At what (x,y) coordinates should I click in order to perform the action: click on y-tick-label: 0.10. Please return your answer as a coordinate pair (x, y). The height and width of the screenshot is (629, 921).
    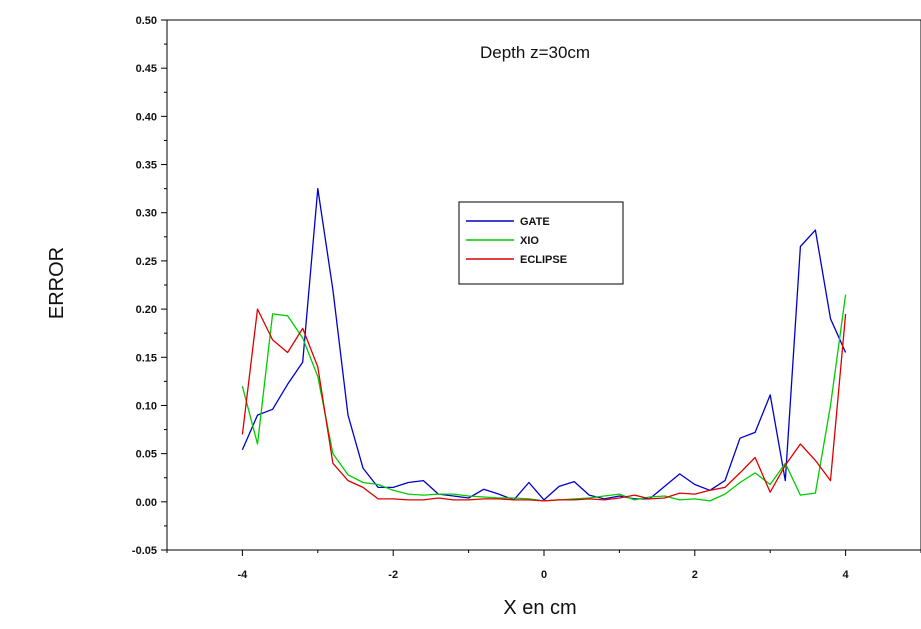
    Looking at the image, I should click on (146, 406).